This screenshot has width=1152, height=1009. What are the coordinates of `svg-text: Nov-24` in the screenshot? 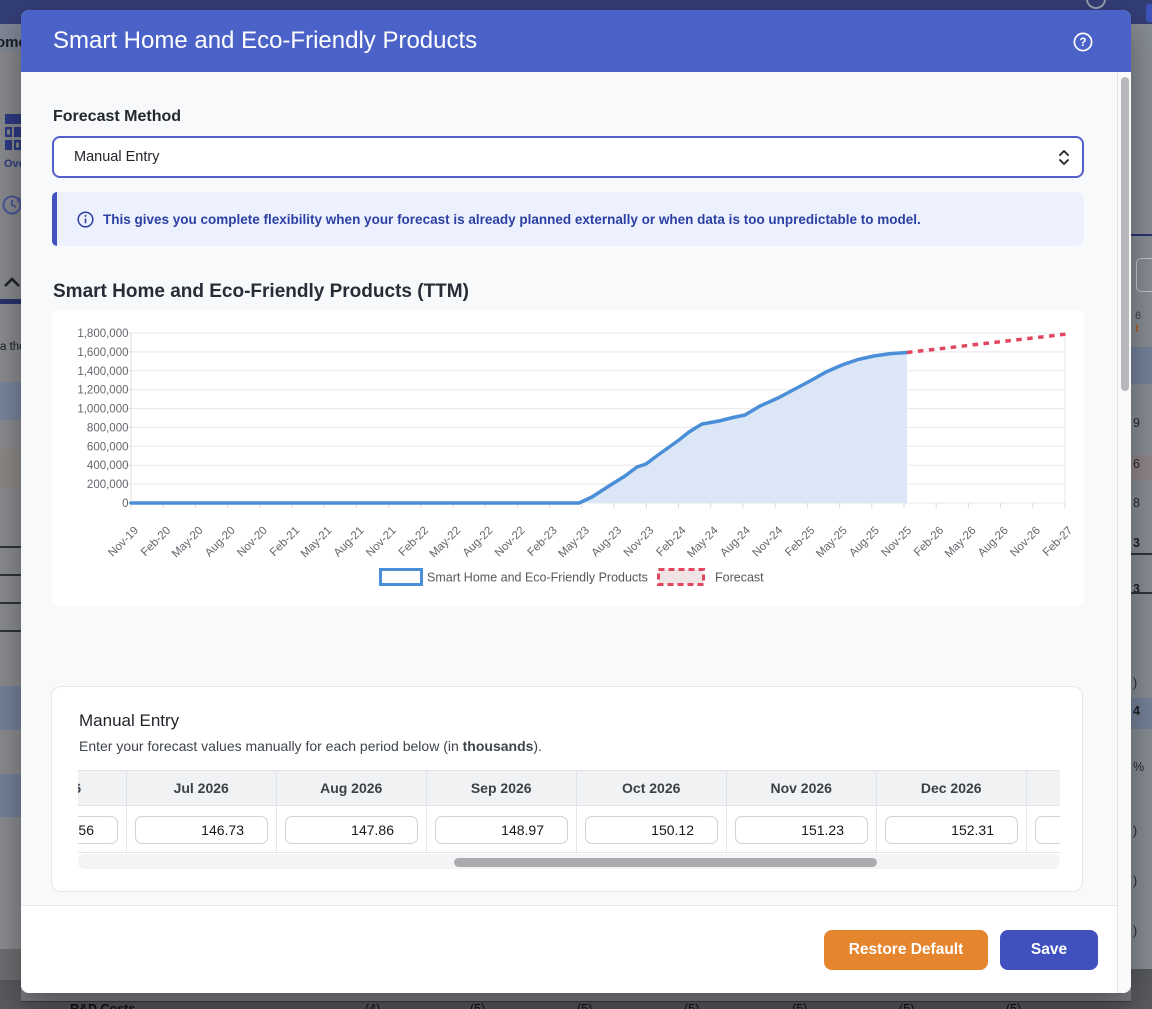 It's located at (768, 541).